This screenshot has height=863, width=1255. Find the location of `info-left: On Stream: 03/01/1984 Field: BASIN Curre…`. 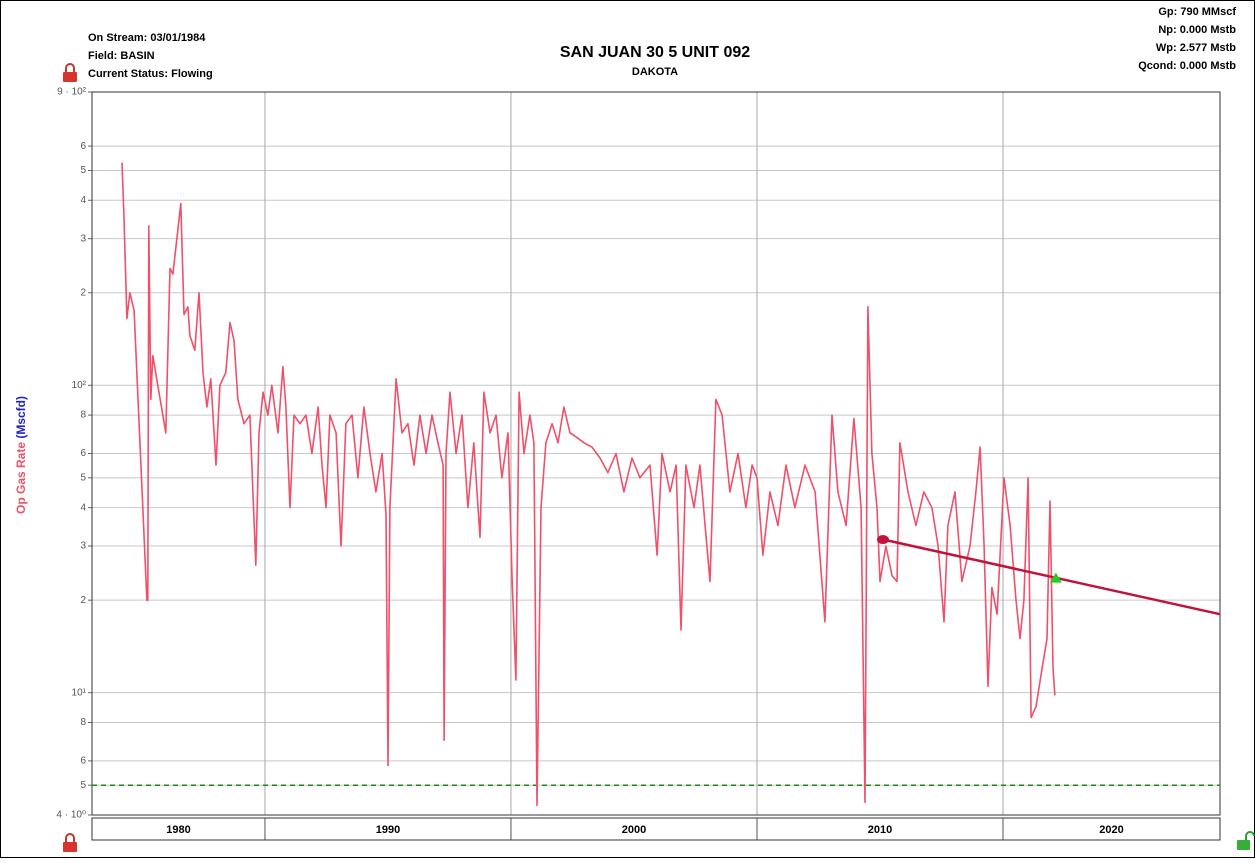

info-left: On Stream: 03/01/1984 Field: BASIN Curre… is located at coordinates (150, 56).